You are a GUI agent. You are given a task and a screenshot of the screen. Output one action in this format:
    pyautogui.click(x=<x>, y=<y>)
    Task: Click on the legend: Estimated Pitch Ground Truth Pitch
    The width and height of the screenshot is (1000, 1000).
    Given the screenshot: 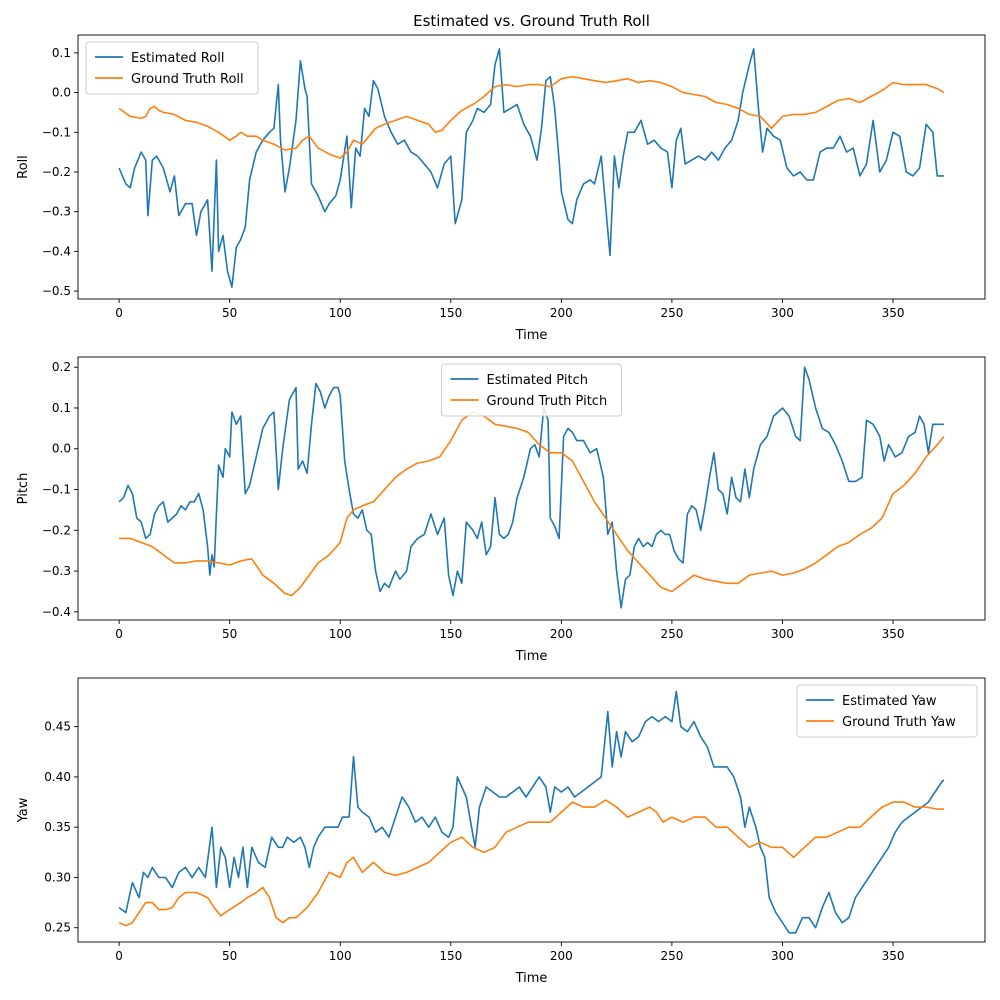 What is the action you would take?
    pyautogui.click(x=531, y=390)
    